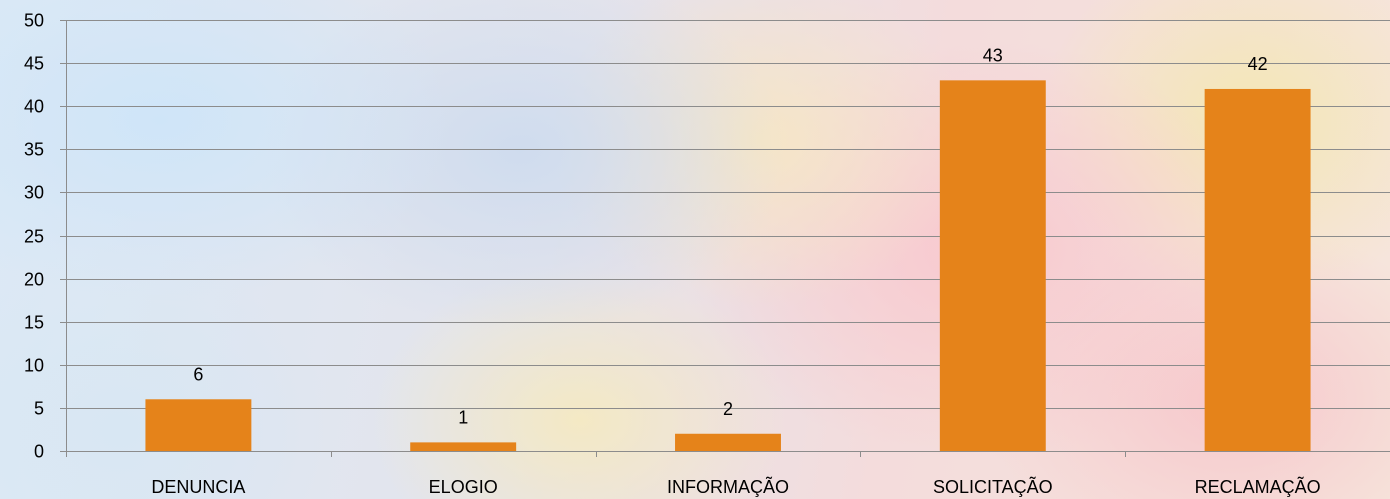 The image size is (1390, 499). Describe the element at coordinates (34, 150) in the screenshot. I see `y-tick-label: 35` at that location.